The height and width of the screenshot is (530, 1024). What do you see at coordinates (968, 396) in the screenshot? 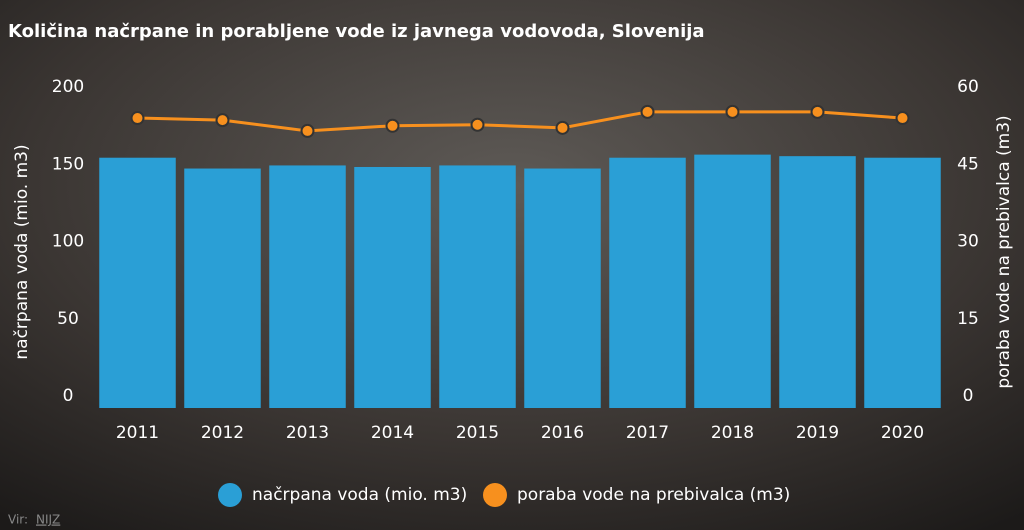
I see `y2-tick-label: 0` at bounding box center [968, 396].